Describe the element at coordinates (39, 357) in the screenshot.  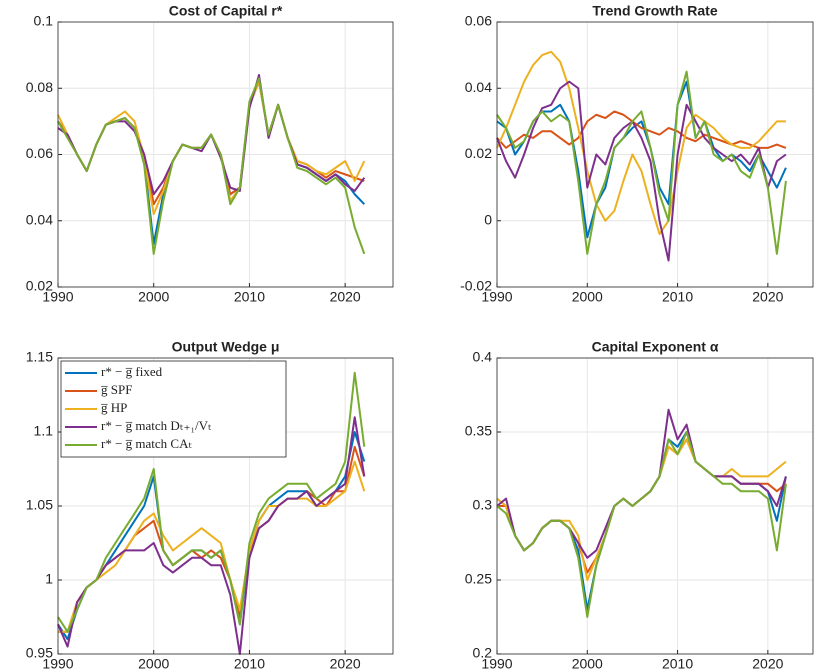
I see `y-tick-label: 1.15` at that location.